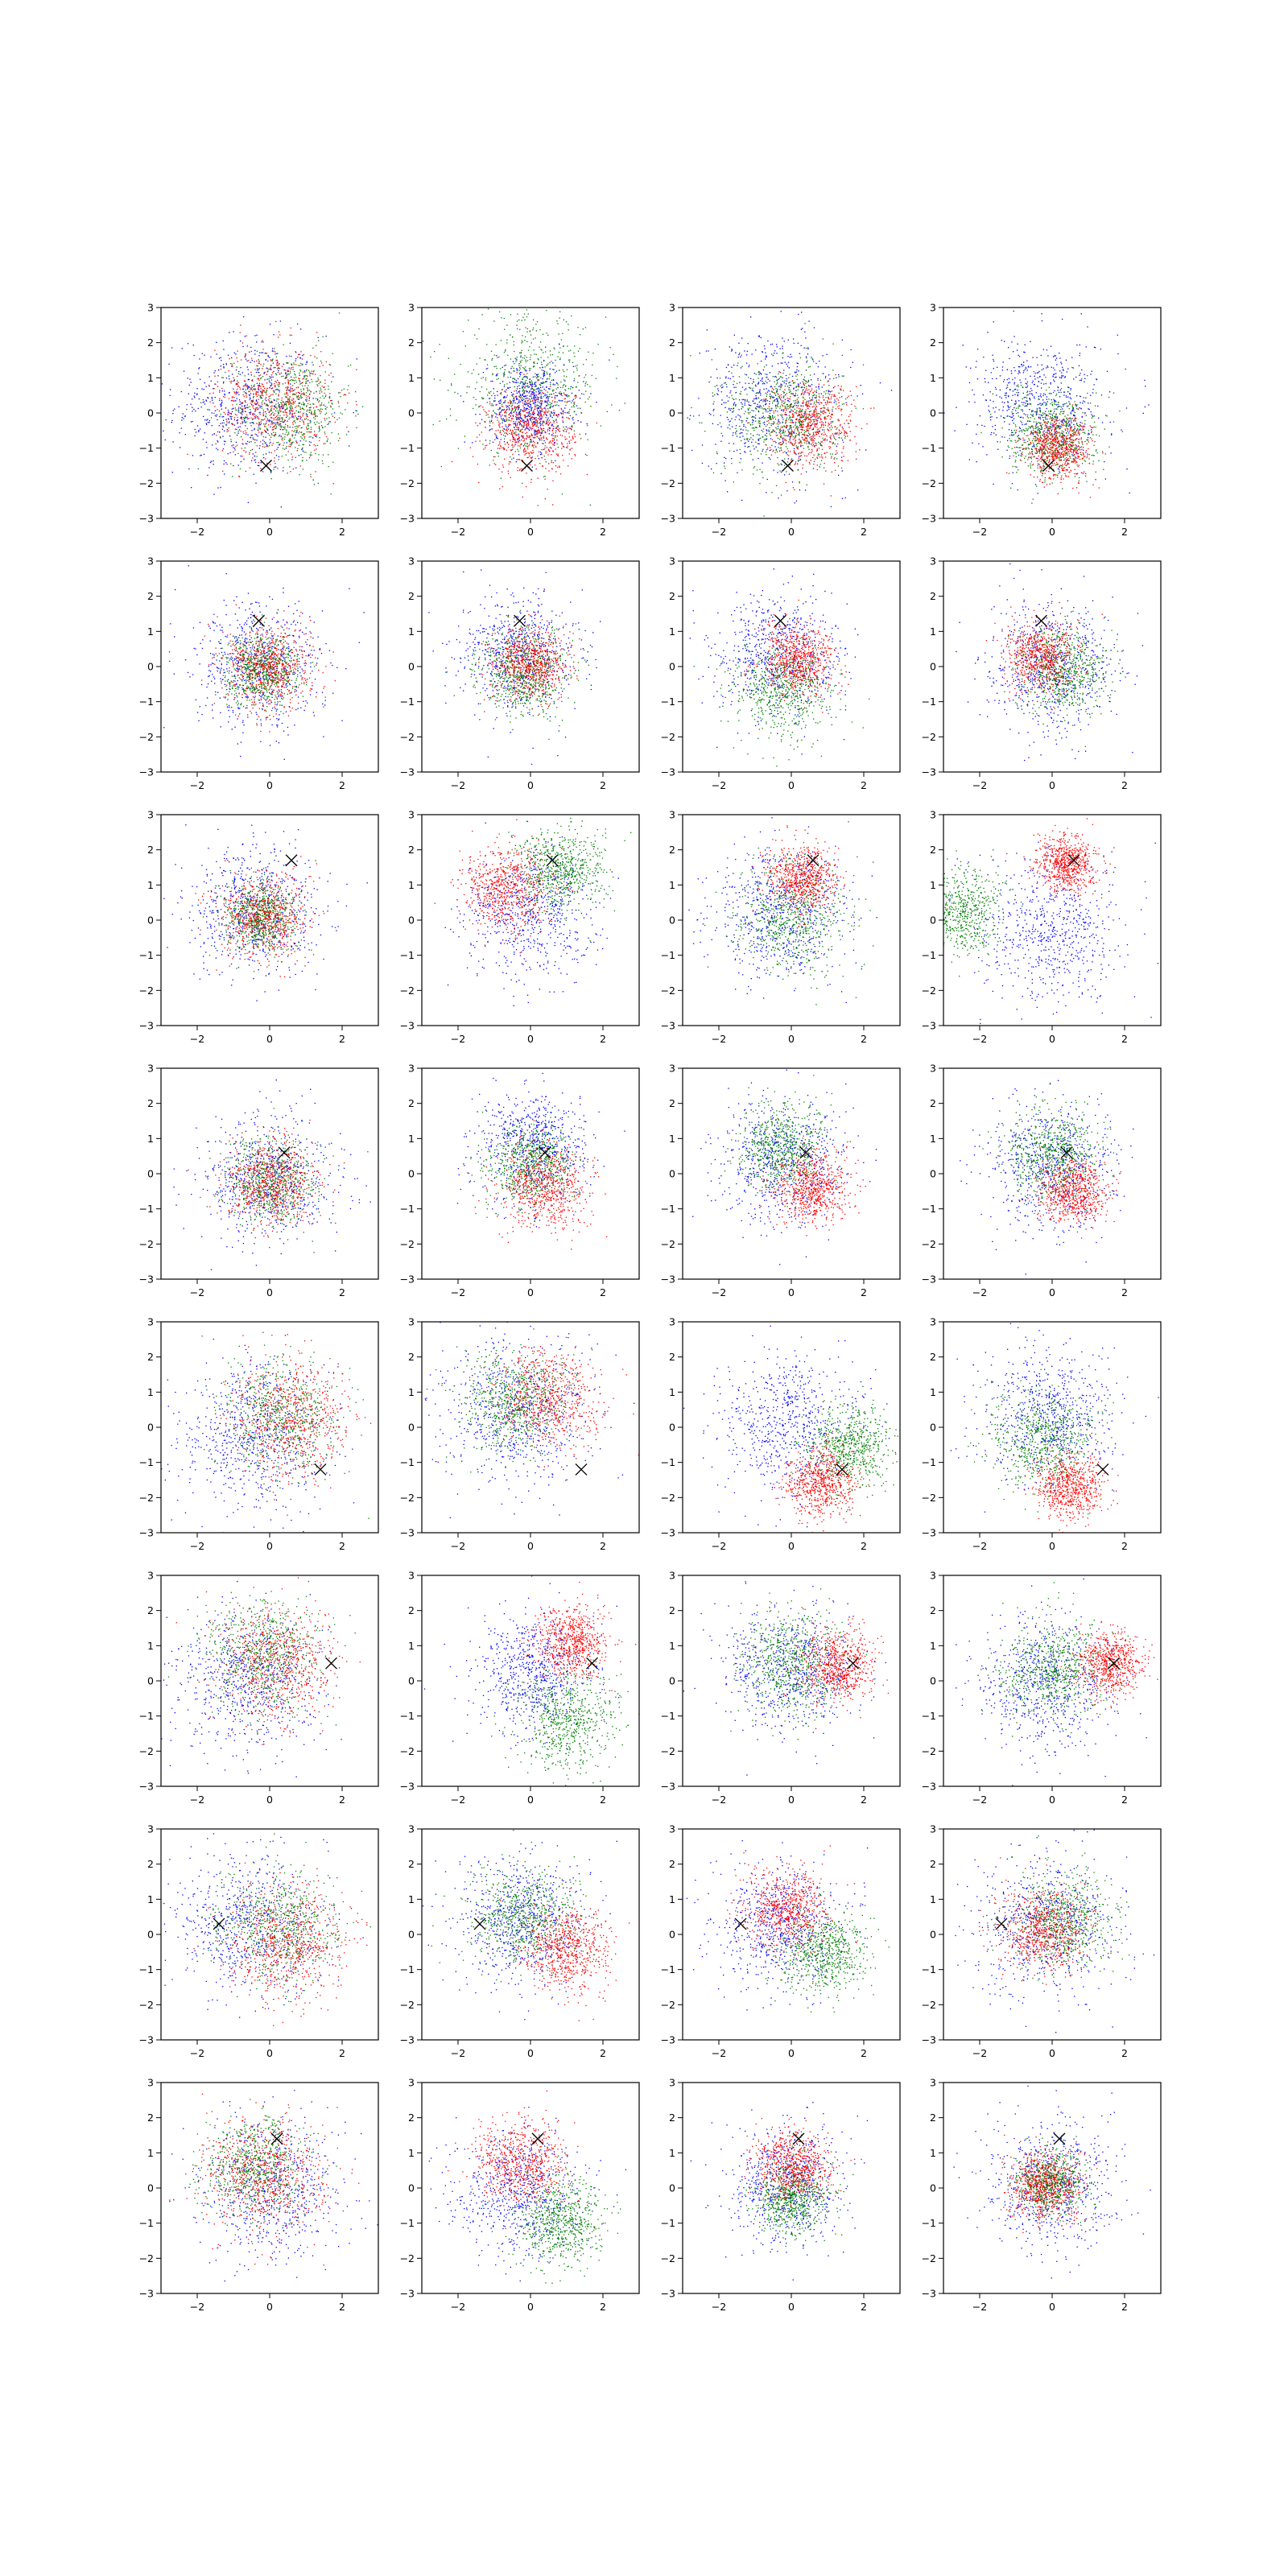 The width and height of the screenshot is (1288, 2576). What do you see at coordinates (407, 448) in the screenshot?
I see `y-tick-label: −1` at bounding box center [407, 448].